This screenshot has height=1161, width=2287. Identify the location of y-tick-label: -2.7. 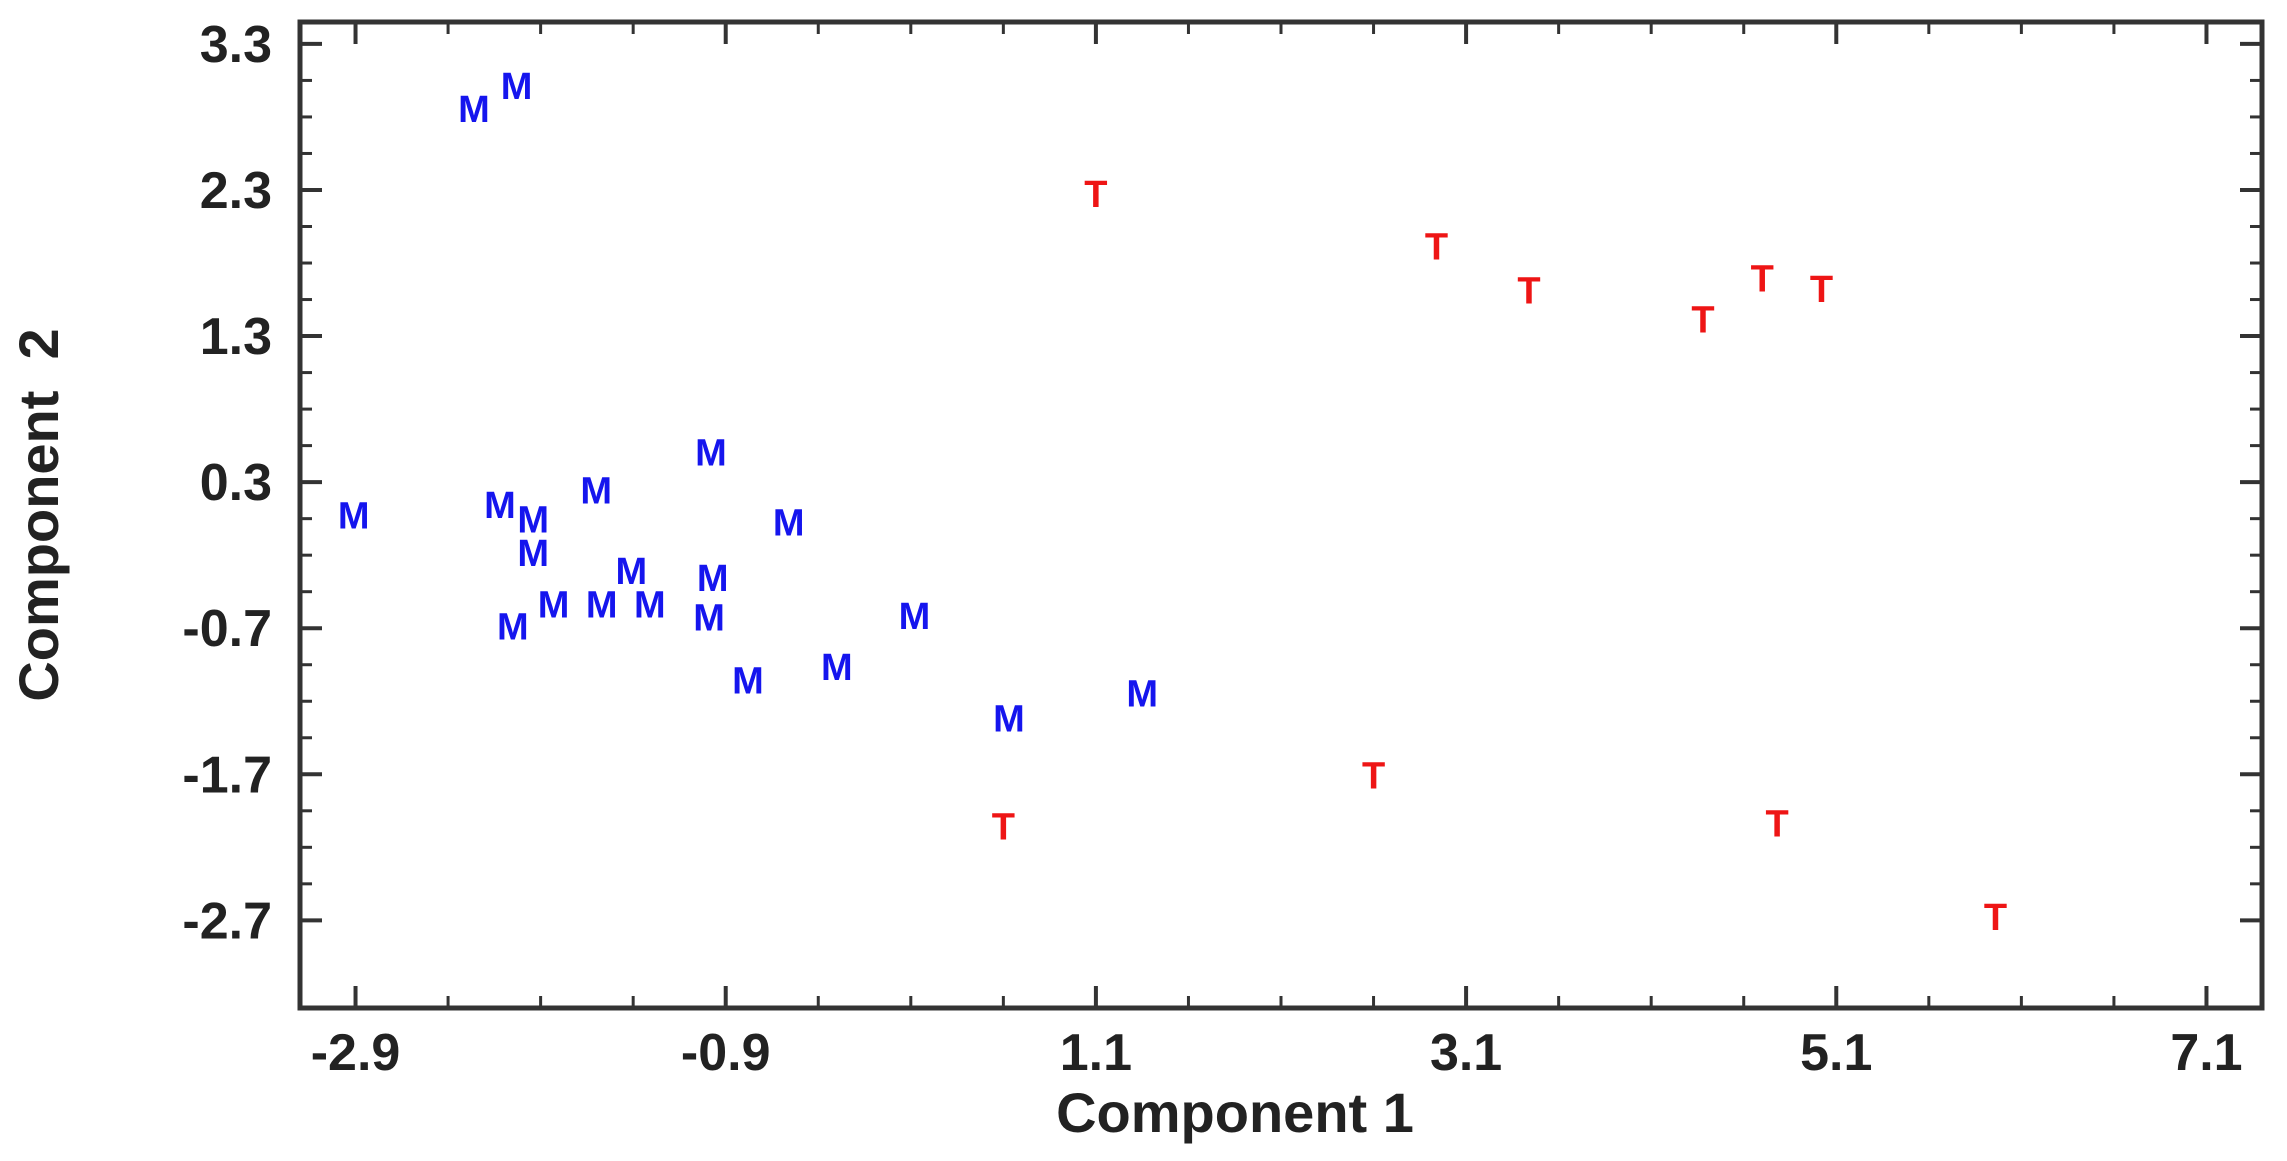
(227, 921).